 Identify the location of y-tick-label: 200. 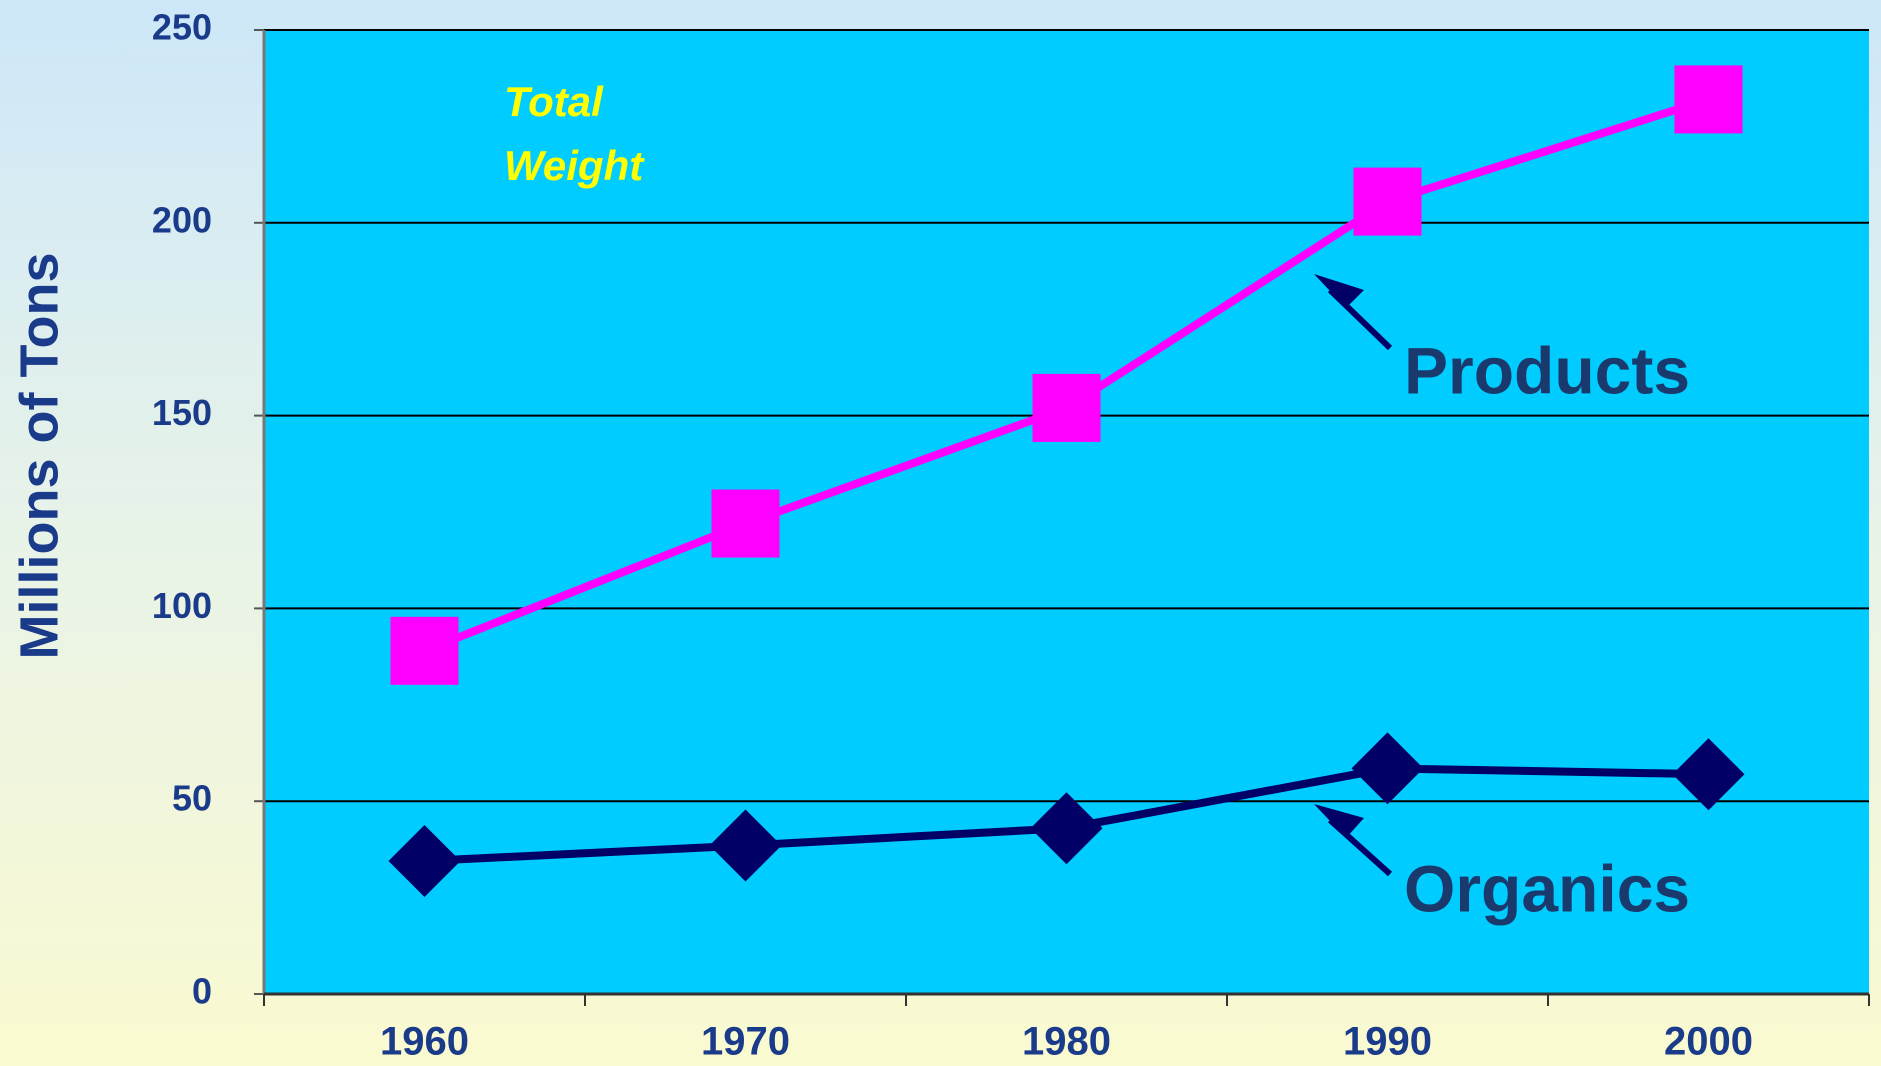
(182, 219).